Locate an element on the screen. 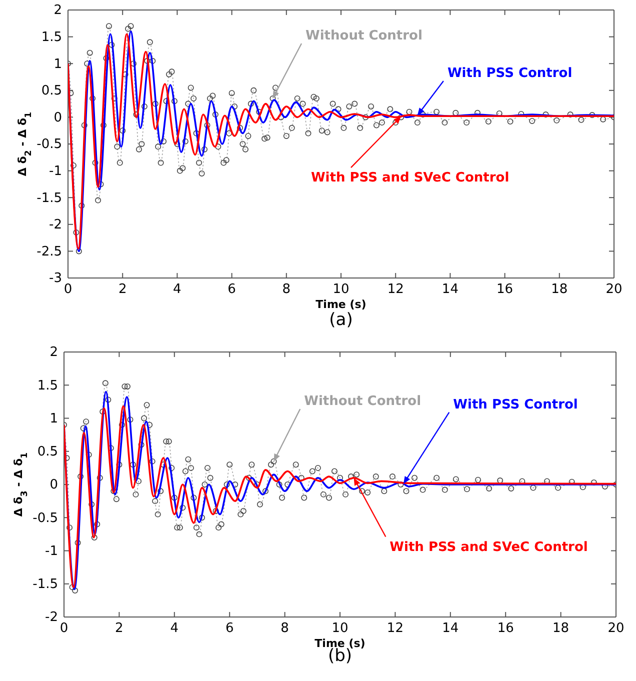  x-tick-label: 0 is located at coordinates (68, 290).